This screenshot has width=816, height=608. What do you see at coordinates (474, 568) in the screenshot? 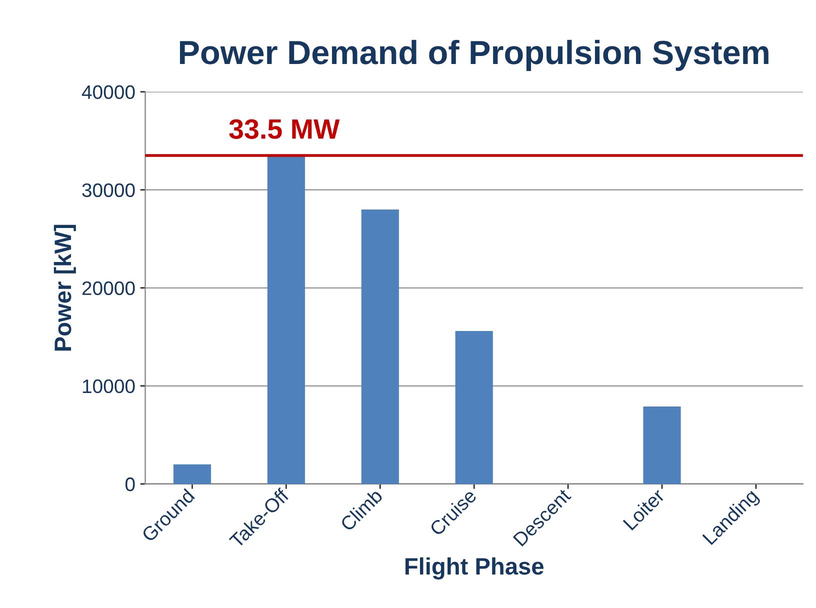
I see `x-axis-title: Flight Phase` at bounding box center [474, 568].